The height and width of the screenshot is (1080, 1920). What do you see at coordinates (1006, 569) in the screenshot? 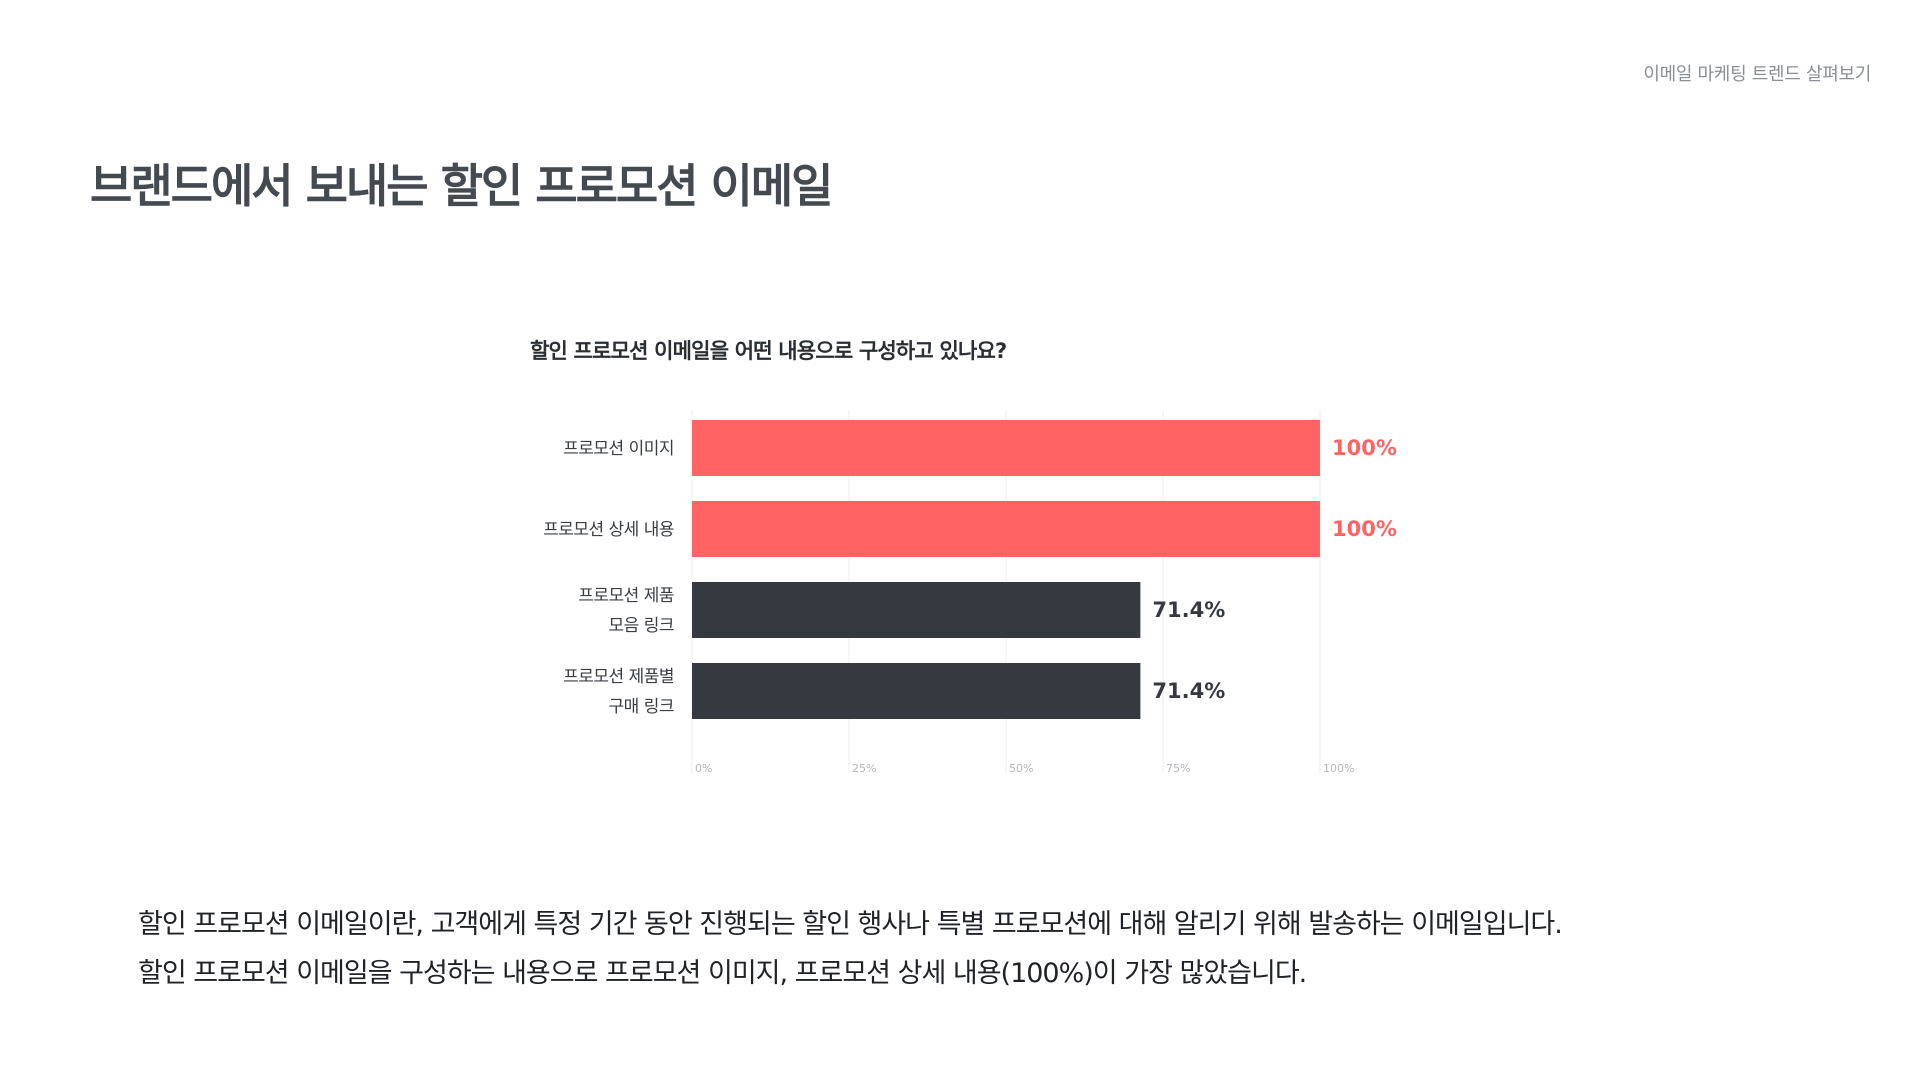
I see `bars` at bounding box center [1006, 569].